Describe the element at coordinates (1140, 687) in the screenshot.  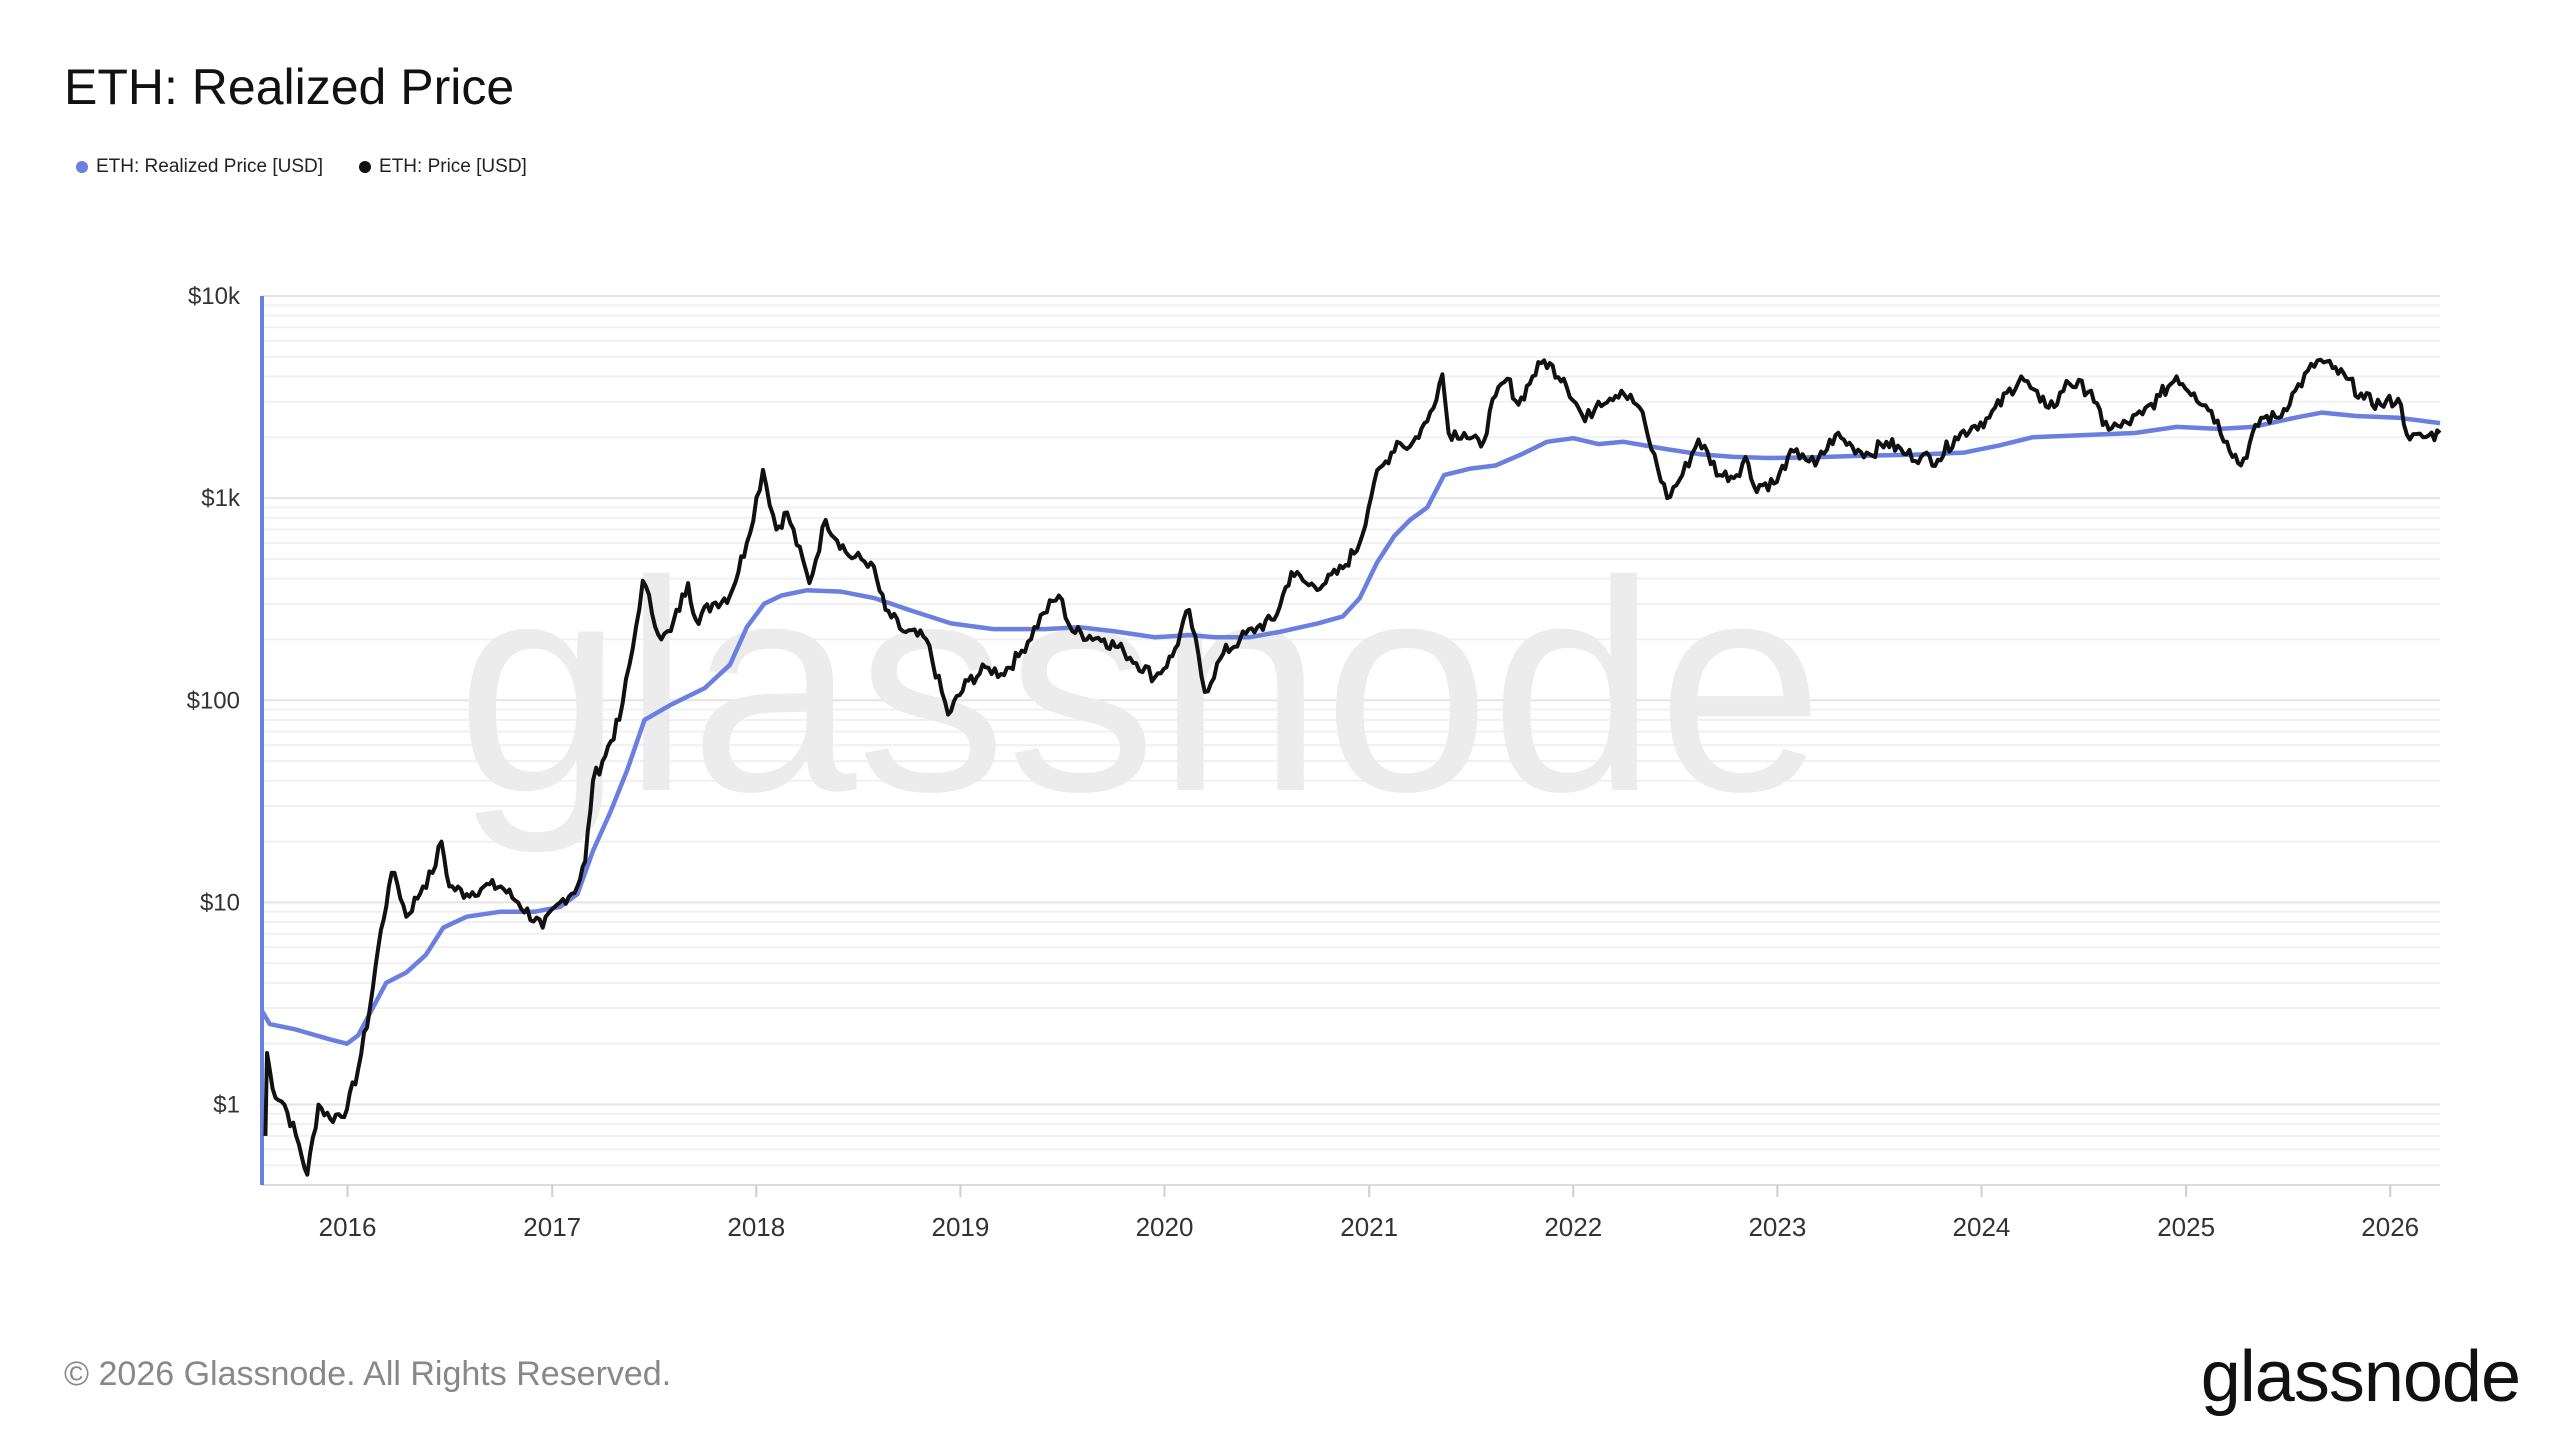
I see `watermark-text: glassnode` at that location.